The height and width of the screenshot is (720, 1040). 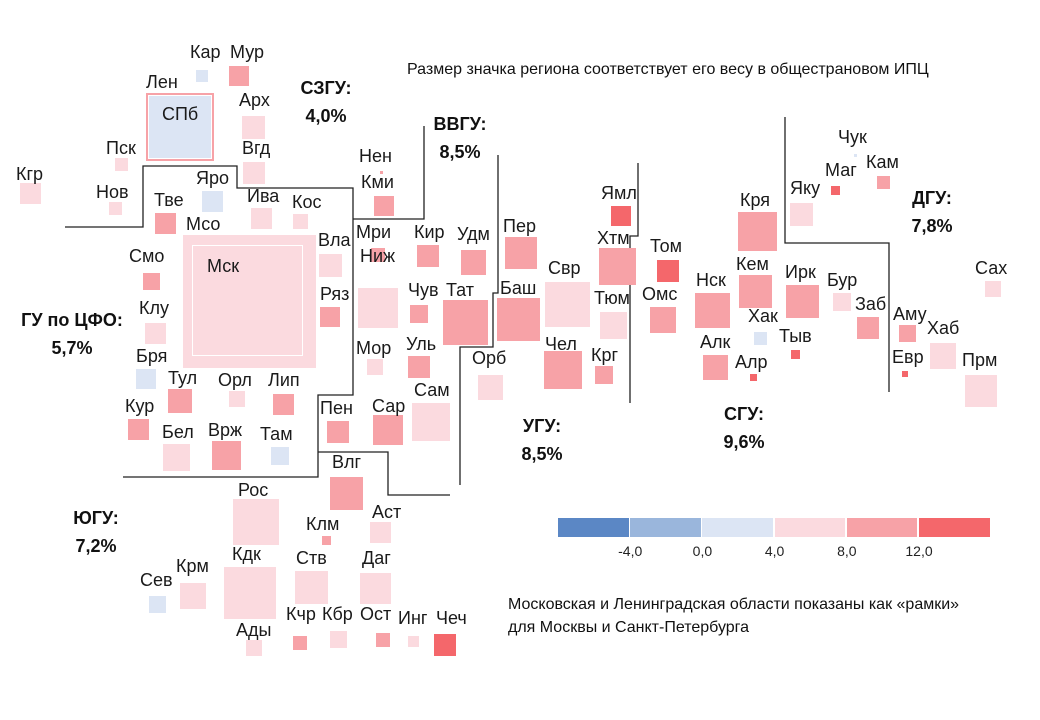 What do you see at coordinates (561, 344) in the screenshot?
I see `region-label: Чел` at bounding box center [561, 344].